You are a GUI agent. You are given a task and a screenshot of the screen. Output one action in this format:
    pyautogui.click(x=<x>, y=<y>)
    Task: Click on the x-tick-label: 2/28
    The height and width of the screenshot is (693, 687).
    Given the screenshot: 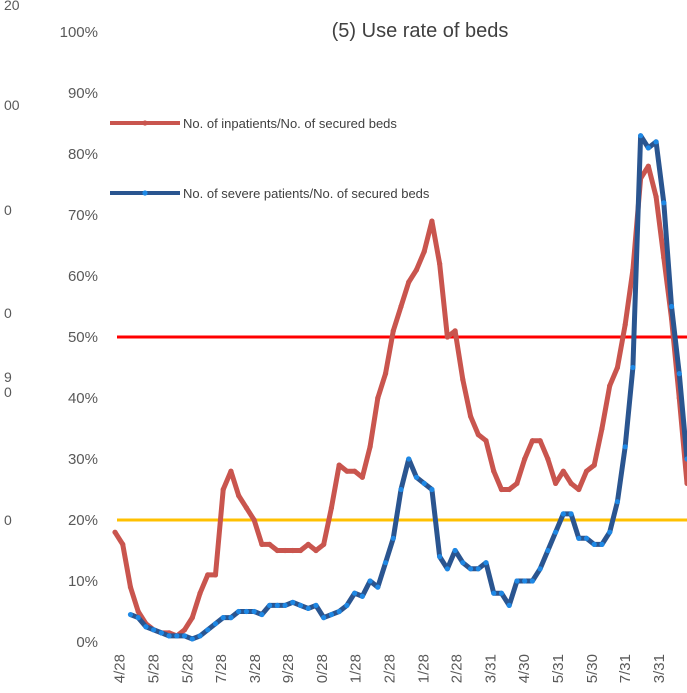 What is the action you would take?
    pyautogui.click(x=457, y=668)
    